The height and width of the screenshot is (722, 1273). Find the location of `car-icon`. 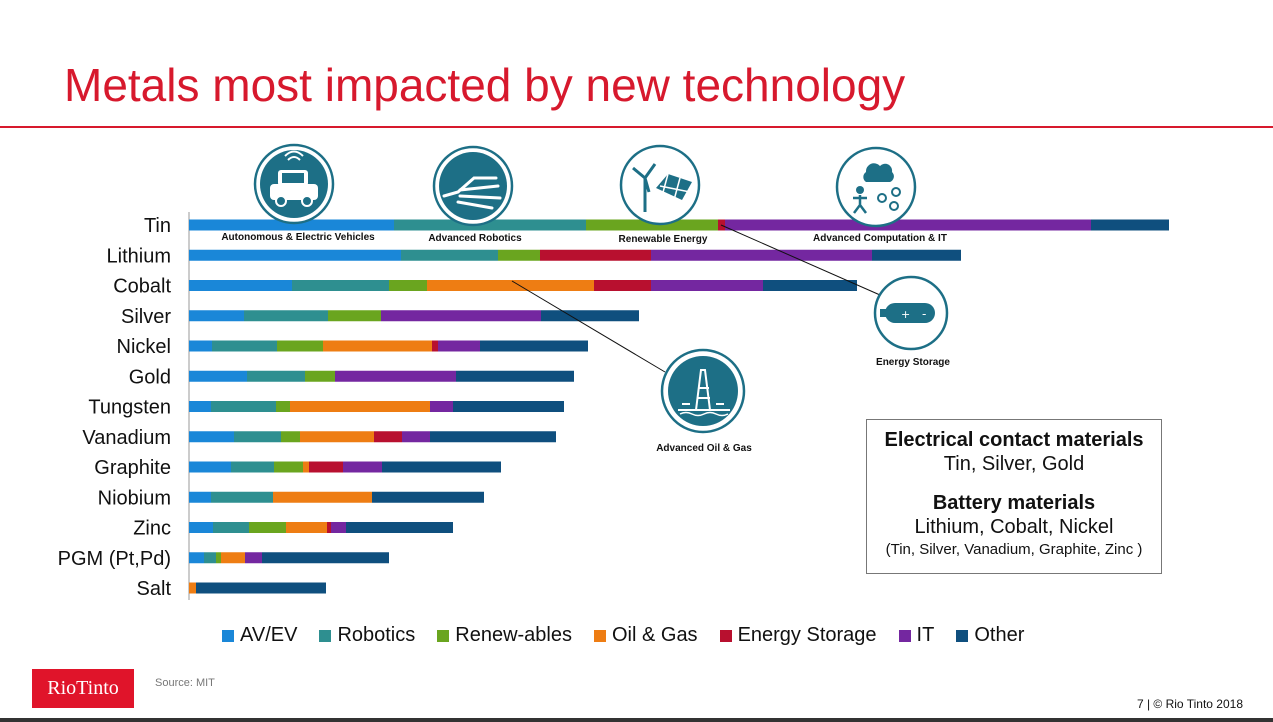

car-icon is located at coordinates (294, 184).